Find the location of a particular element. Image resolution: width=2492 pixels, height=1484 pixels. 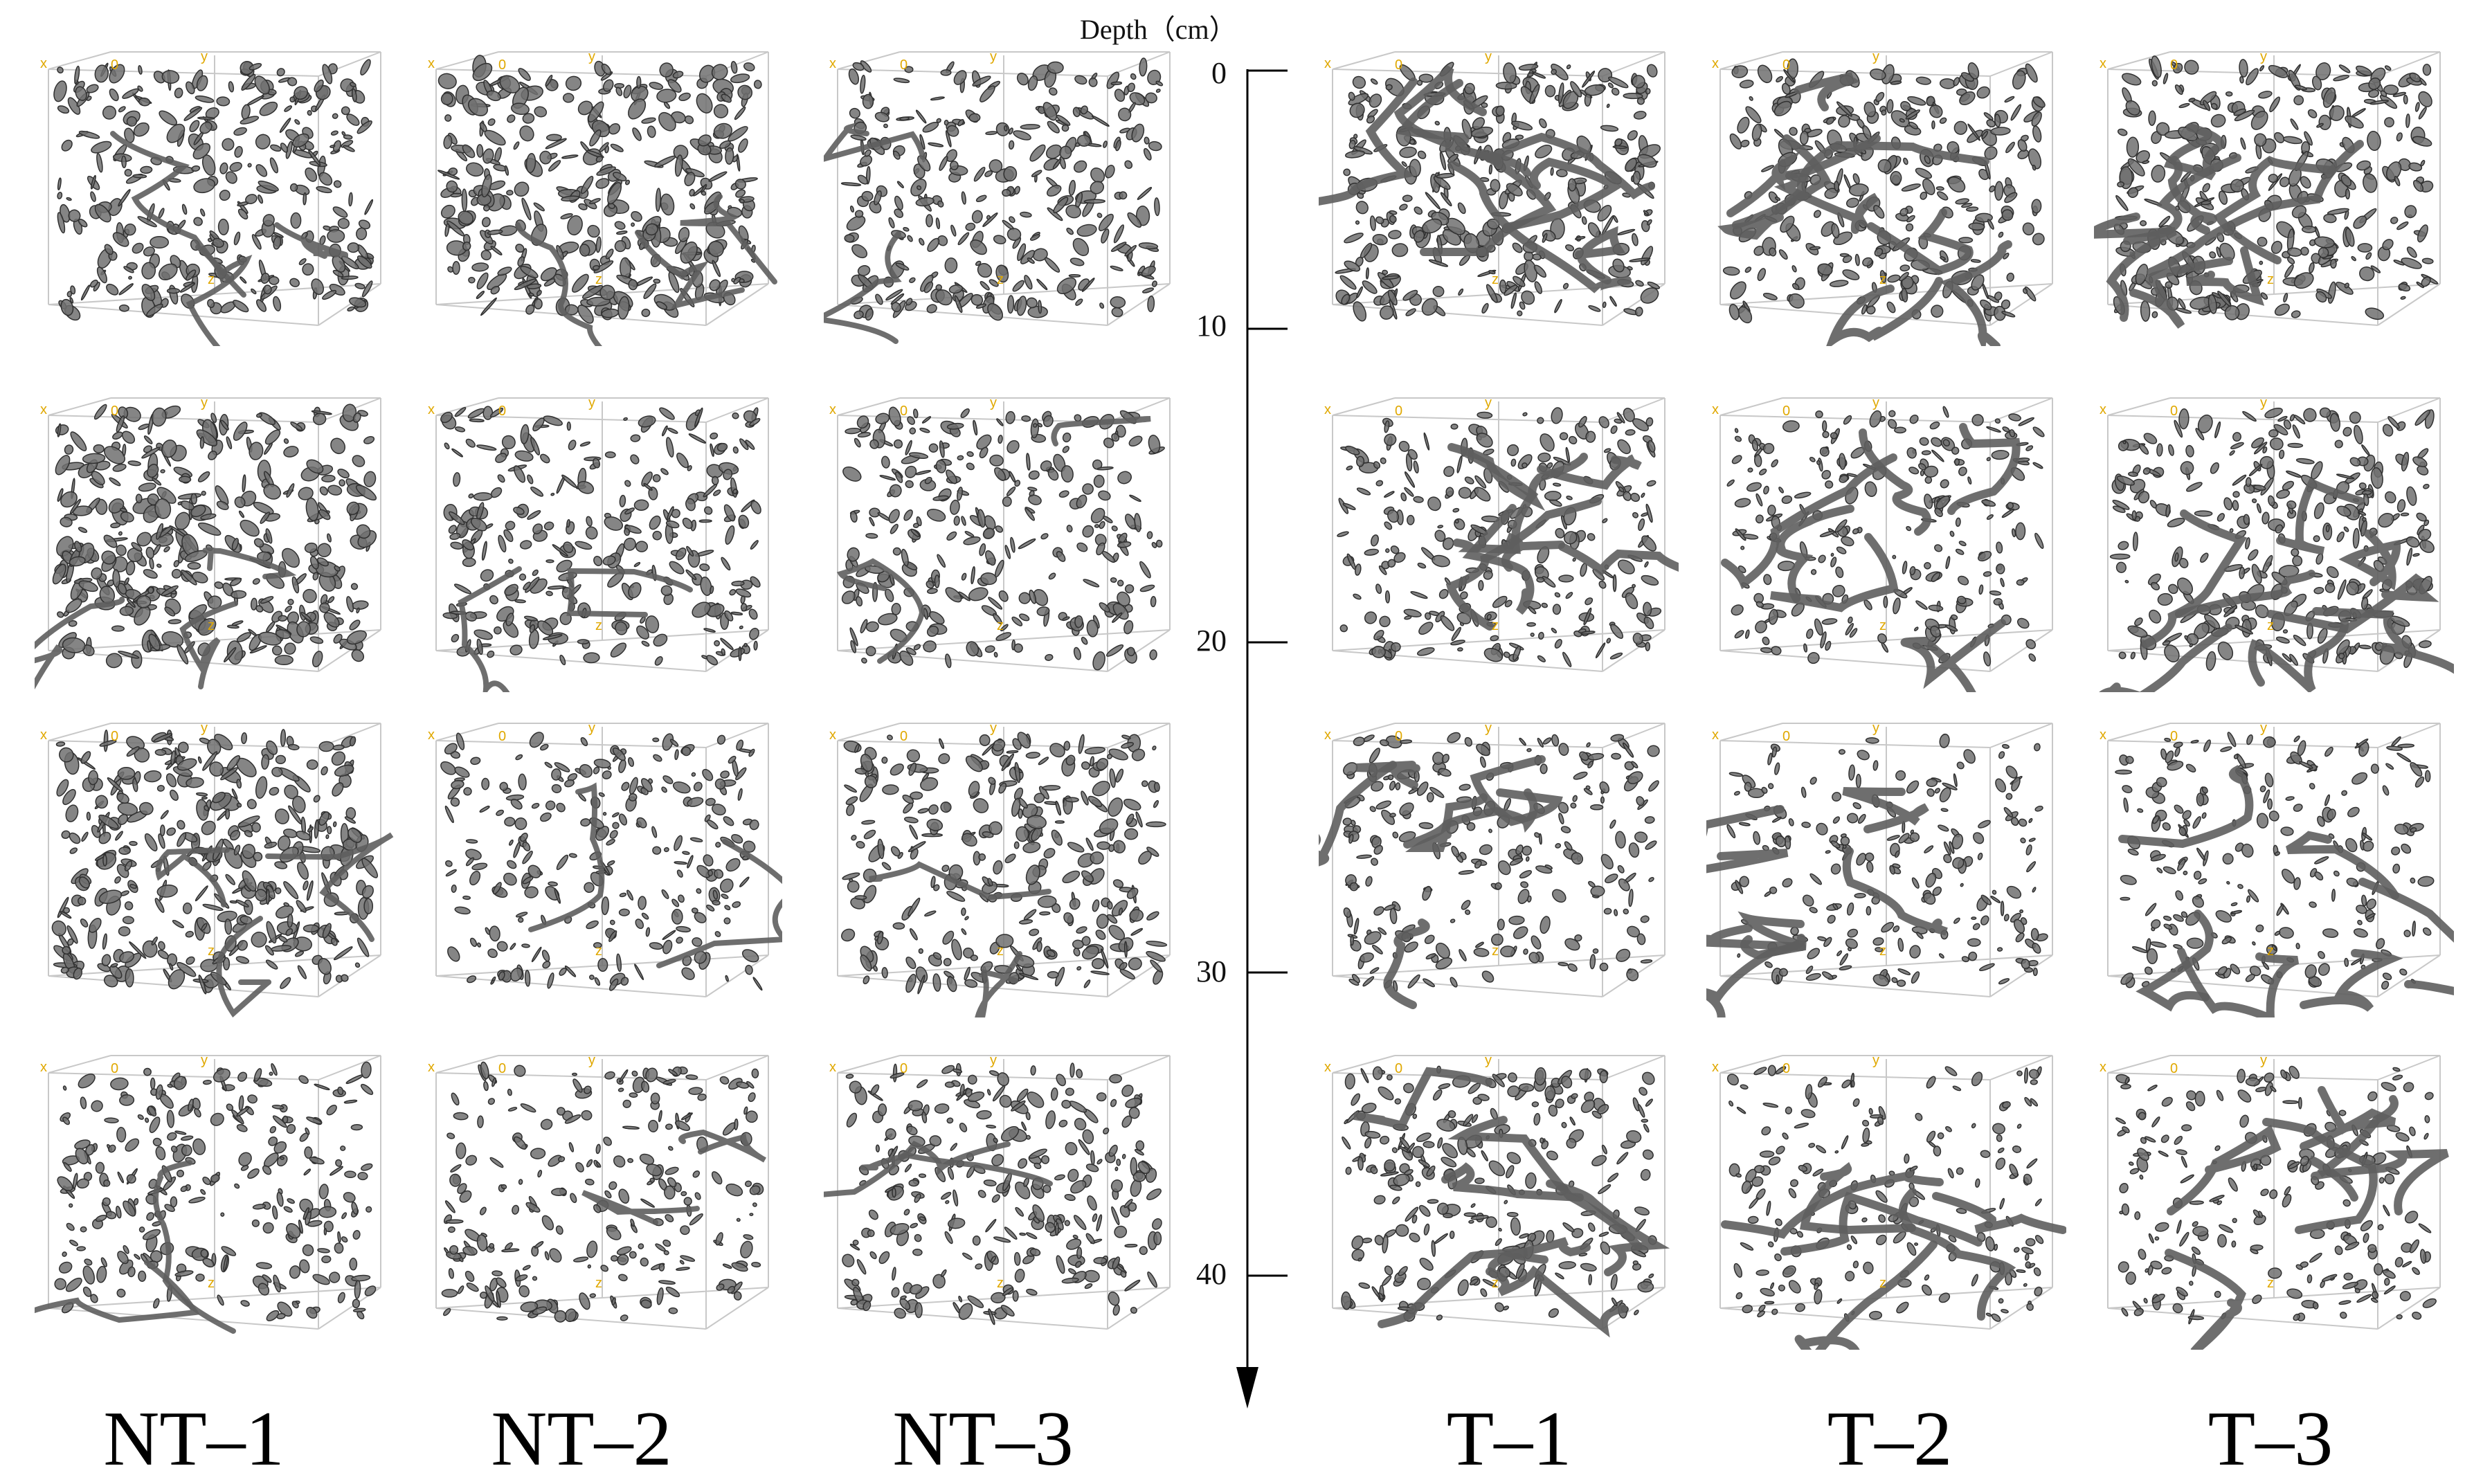

pore-cube-nt1-r1: x y z 0 is located at coordinates (215, 197).